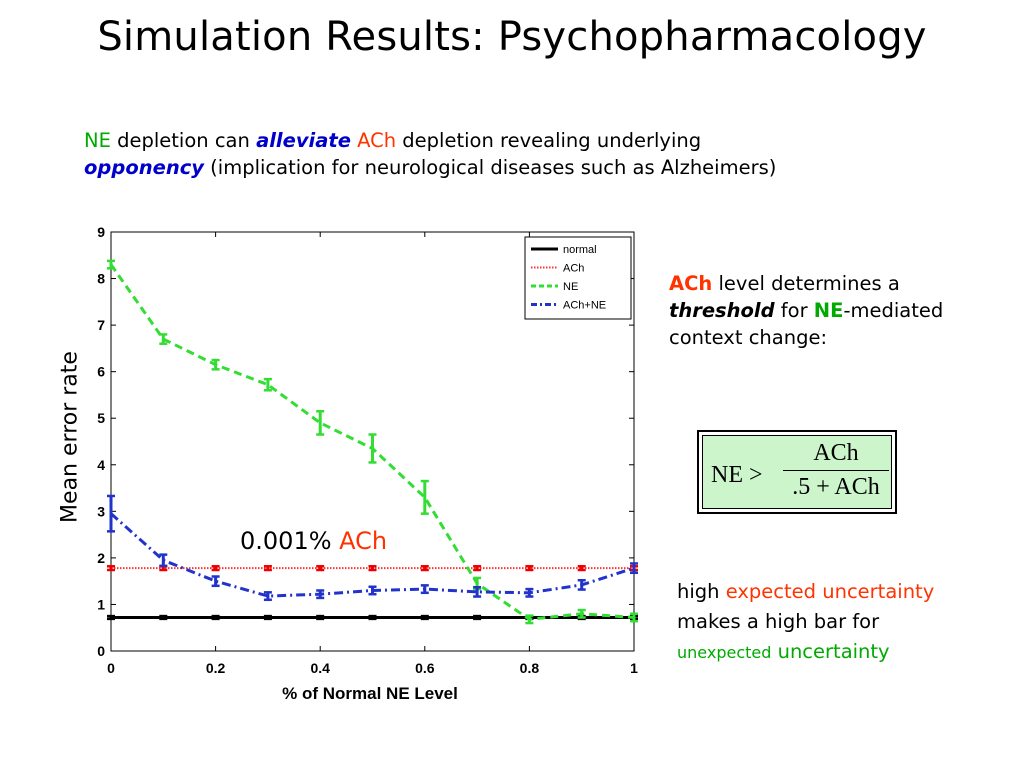 Image resolution: width=1024 pixels, height=768 pixels. What do you see at coordinates (363, 541) in the screenshot?
I see `annotation-ach: ACh` at bounding box center [363, 541].